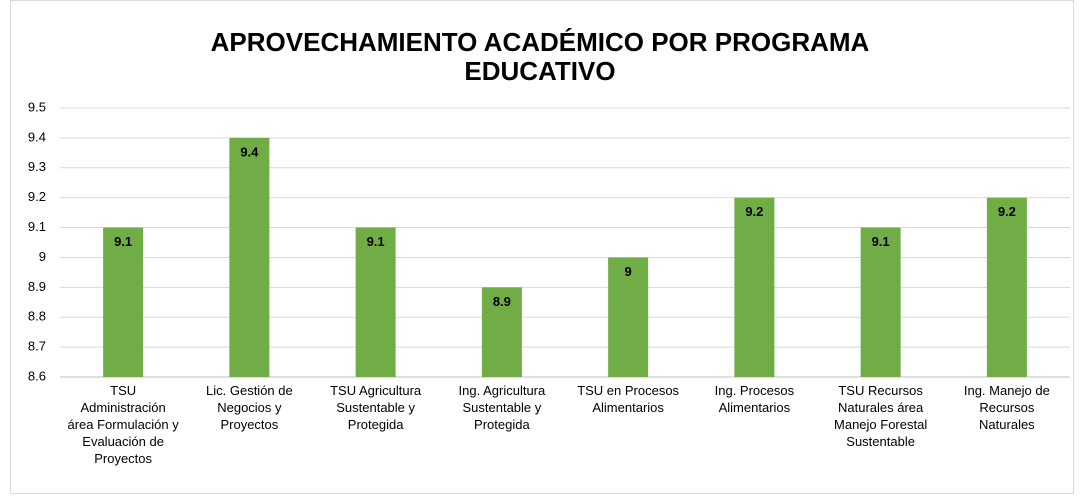  What do you see at coordinates (502, 301) in the screenshot?
I see `data-label: 8.9` at bounding box center [502, 301].